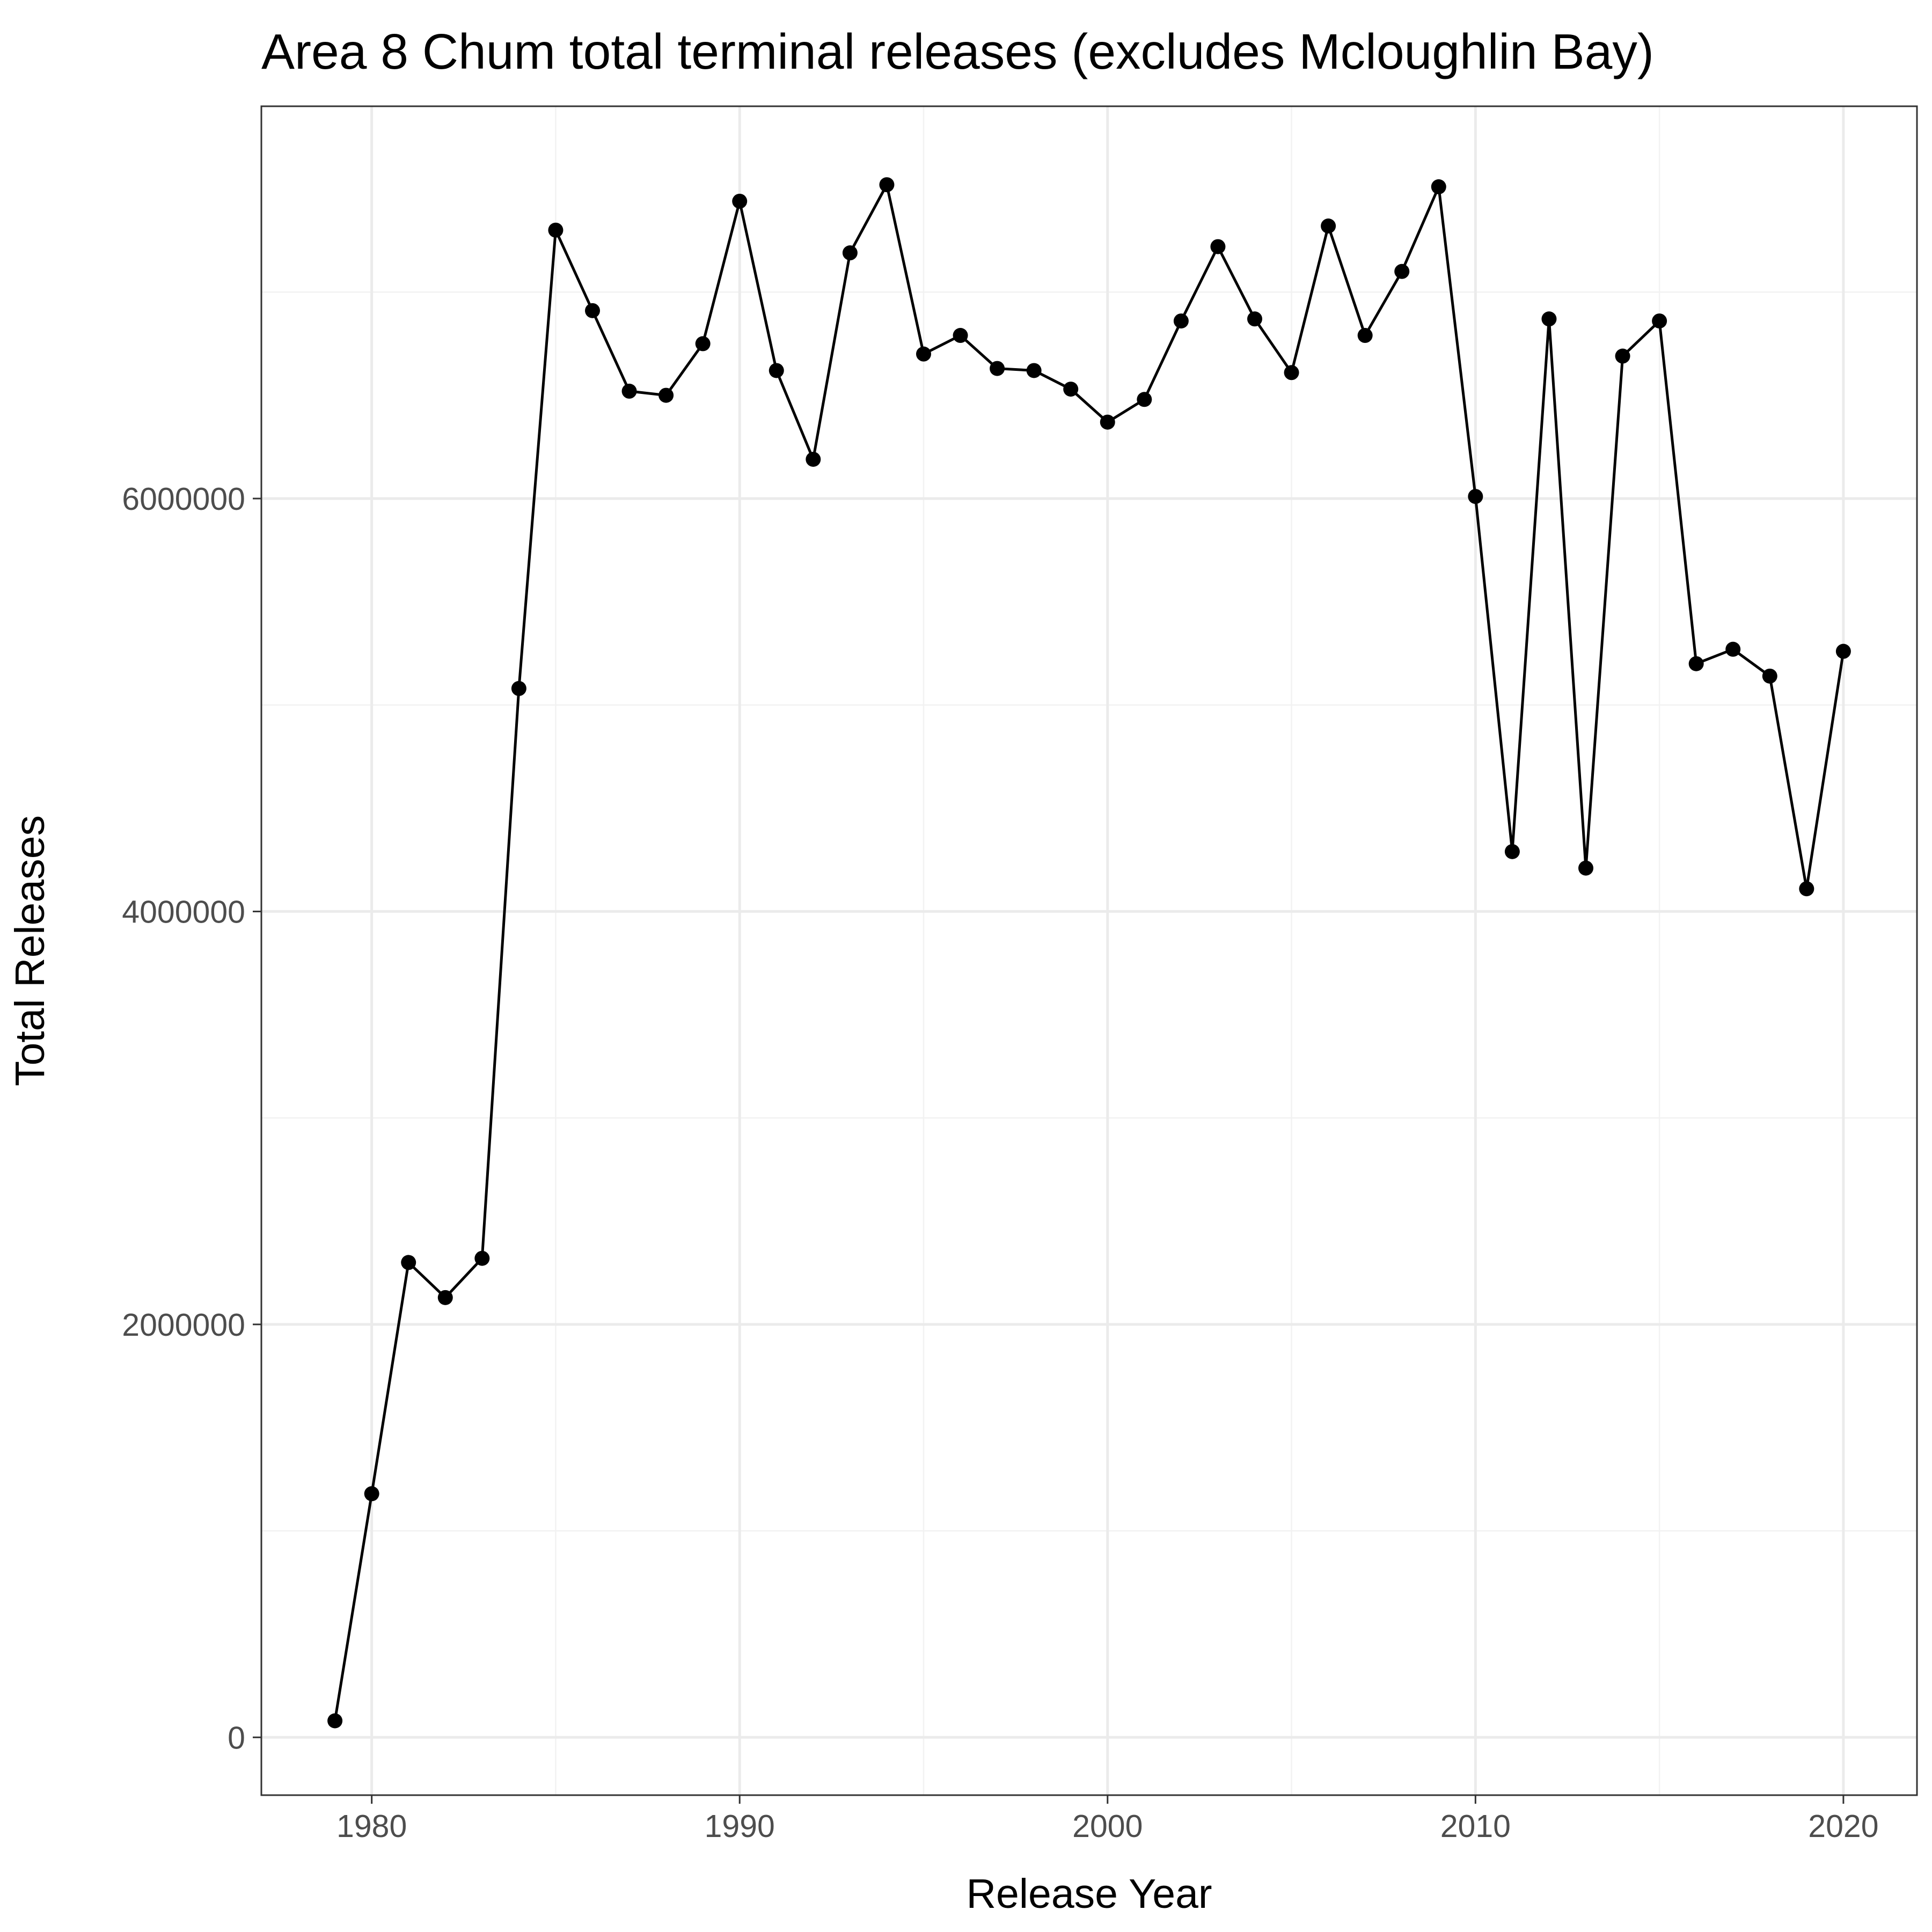 The width and height of the screenshot is (1932, 1932). Describe the element at coordinates (1475, 1826) in the screenshot. I see `x-tick-label: 2010` at that location.